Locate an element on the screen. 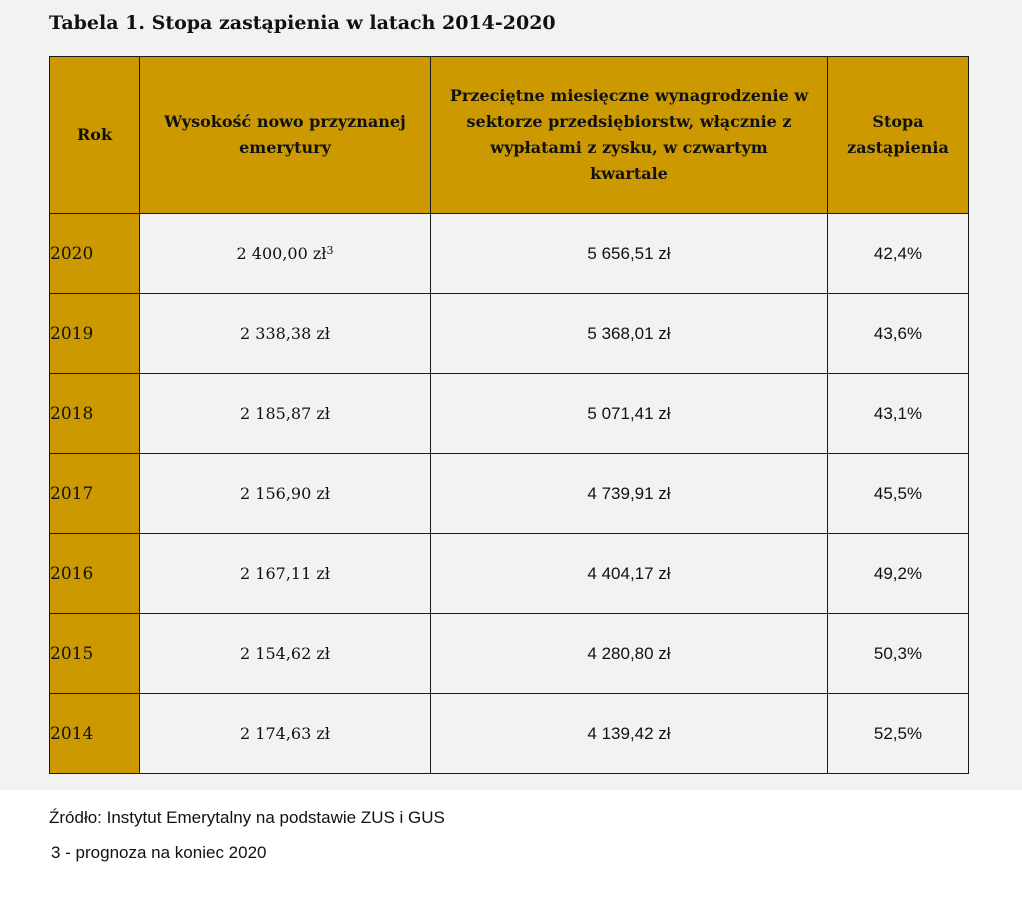  table-row: 2018 2 185,87 zł 5 071,41 zł 43,1% is located at coordinates (509, 413).